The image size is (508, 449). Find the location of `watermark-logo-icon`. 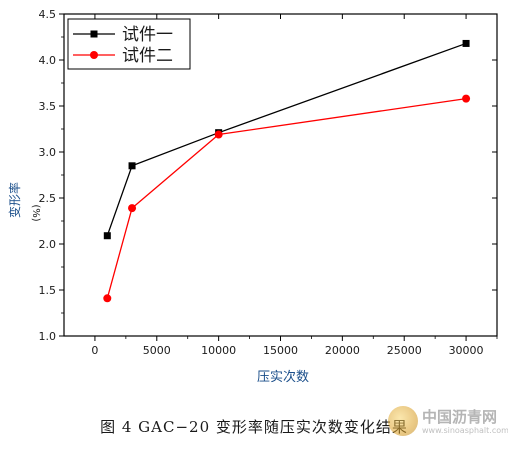

watermark-logo-icon is located at coordinates (403, 421).